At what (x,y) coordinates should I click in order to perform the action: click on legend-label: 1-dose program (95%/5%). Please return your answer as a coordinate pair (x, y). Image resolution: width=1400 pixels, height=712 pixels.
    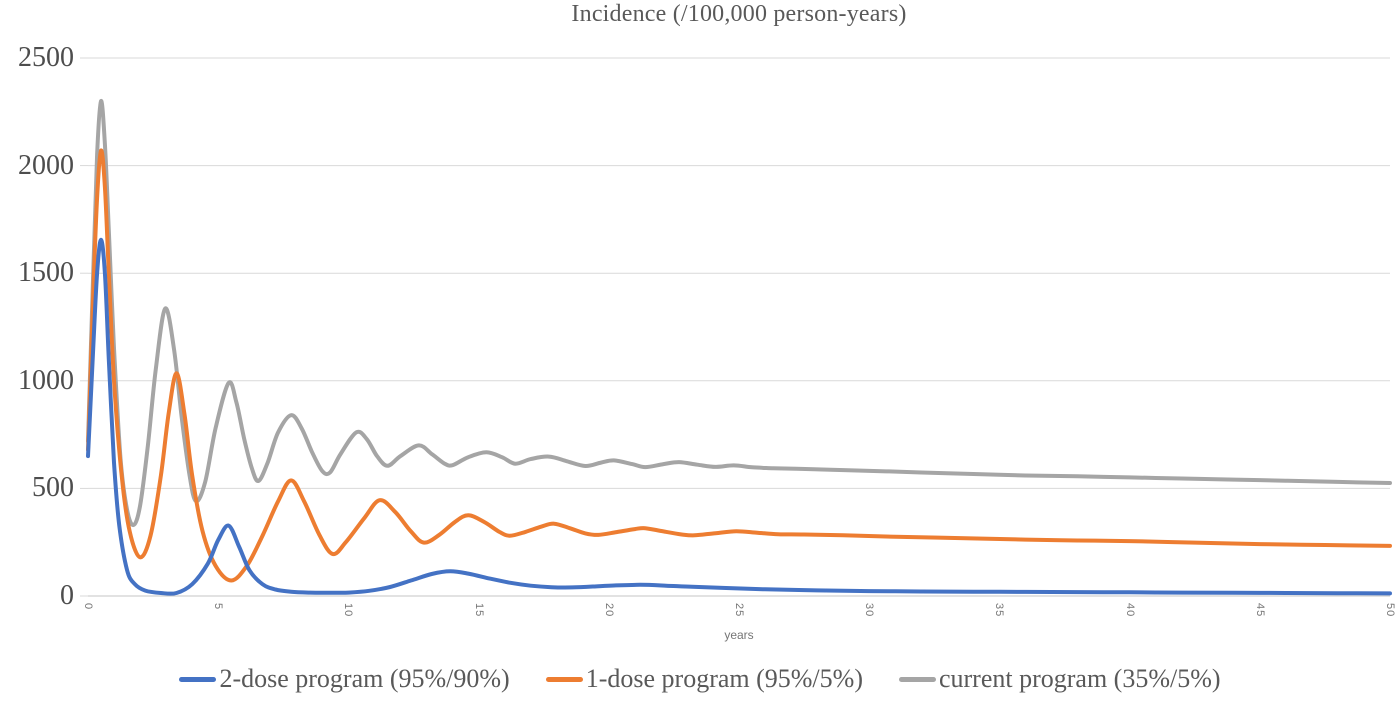
    Looking at the image, I should click on (724, 678).